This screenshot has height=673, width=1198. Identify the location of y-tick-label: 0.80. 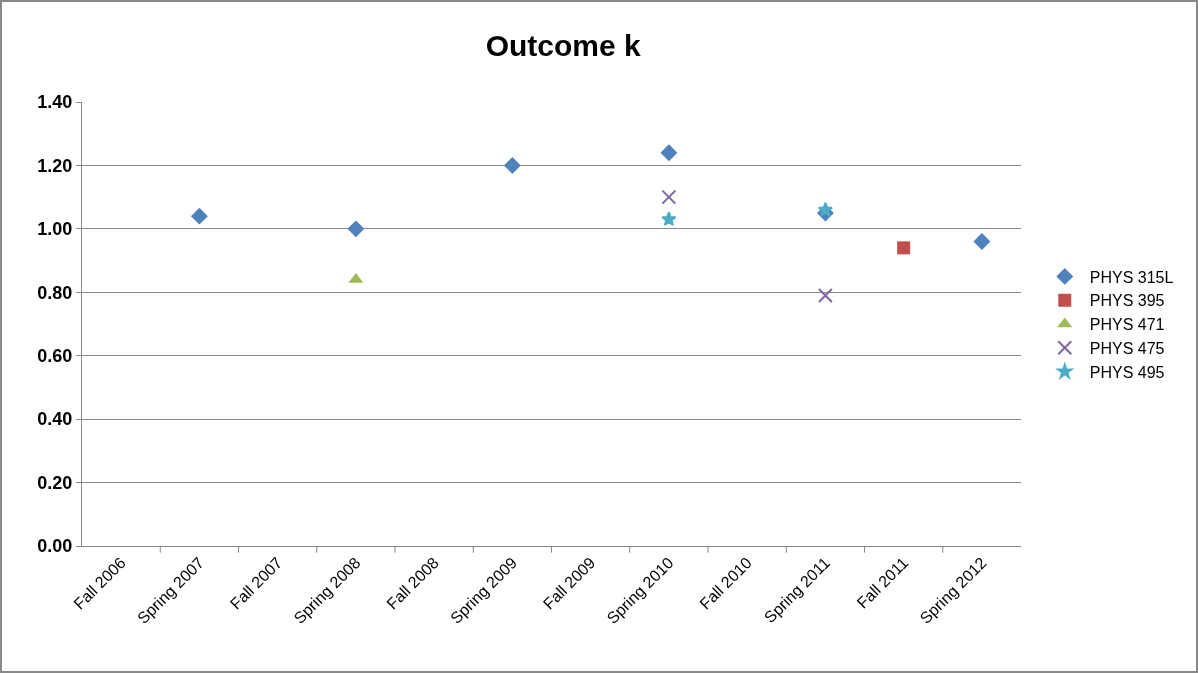
(55, 292).